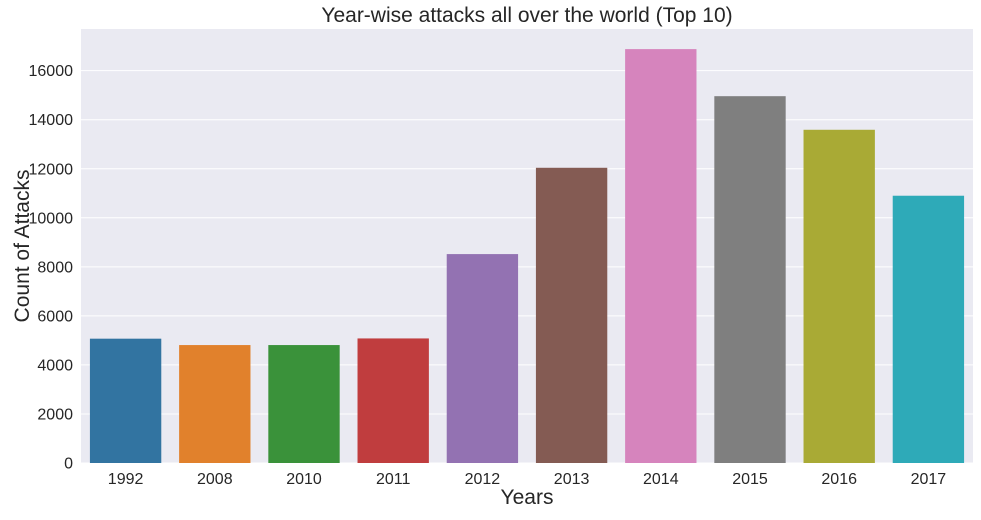 This screenshot has width=981, height=520. Describe the element at coordinates (304, 404) in the screenshot. I see `bar-2010` at that location.